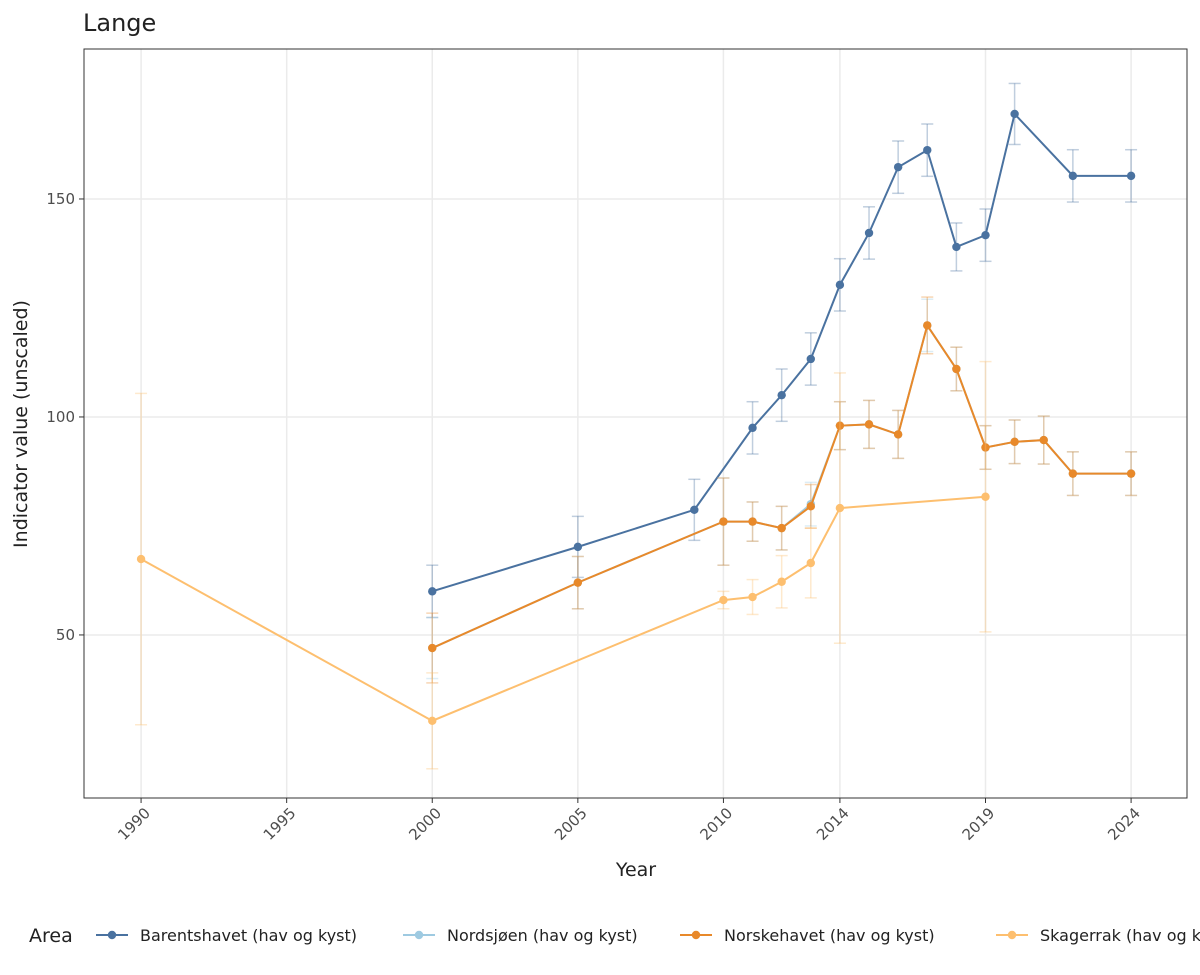 Image resolution: width=1200 pixels, height=975 pixels. I want to click on chart-title: Lange, so click(119, 23).